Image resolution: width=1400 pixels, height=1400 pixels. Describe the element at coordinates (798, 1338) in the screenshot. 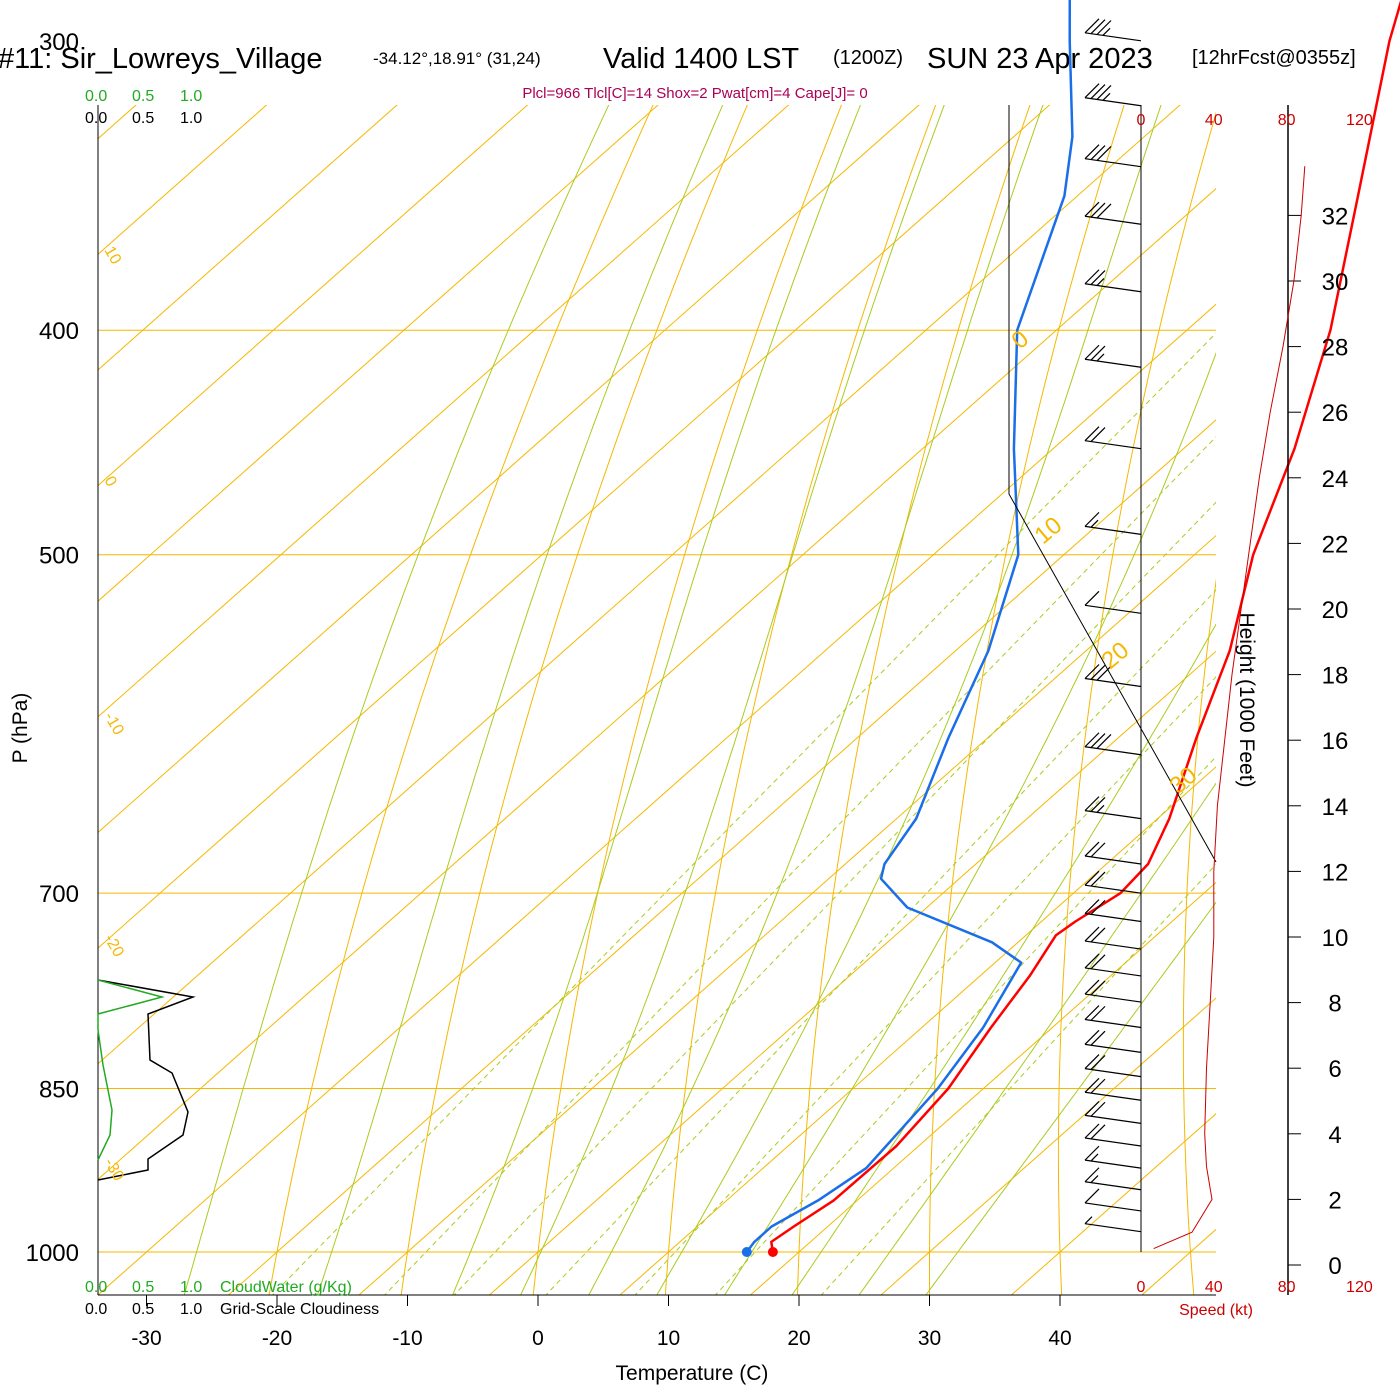

I see `x-tick-label: 20` at that location.